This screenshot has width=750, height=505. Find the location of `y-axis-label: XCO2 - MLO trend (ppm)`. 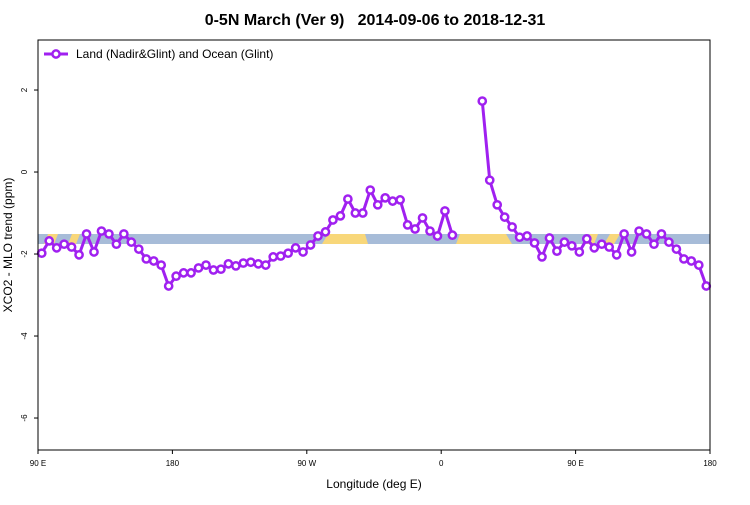

y-axis-label: XCO2 - MLO trend (ppm) is located at coordinates (8, 245).